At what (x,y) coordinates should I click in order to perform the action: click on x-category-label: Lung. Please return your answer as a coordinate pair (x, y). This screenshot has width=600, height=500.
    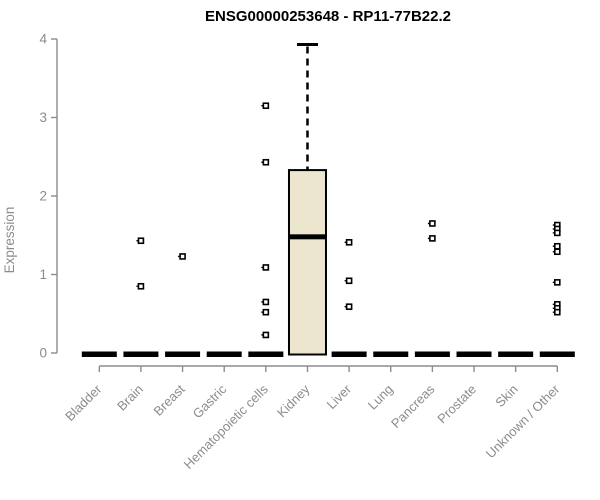
    Looking at the image, I should click on (380, 397).